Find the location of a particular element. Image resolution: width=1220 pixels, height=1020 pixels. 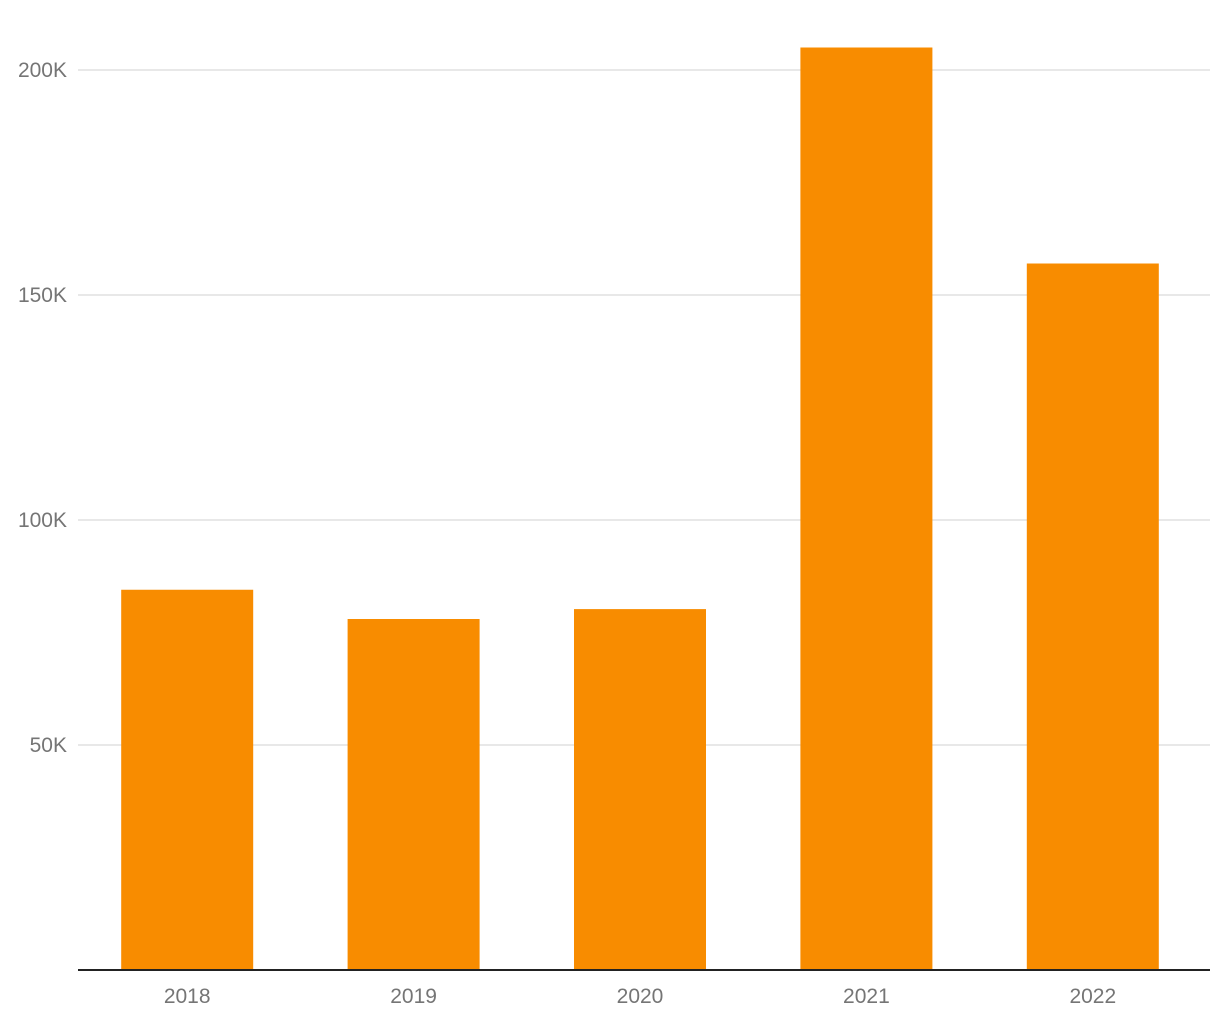

y-tick-label: 100K is located at coordinates (42, 520).